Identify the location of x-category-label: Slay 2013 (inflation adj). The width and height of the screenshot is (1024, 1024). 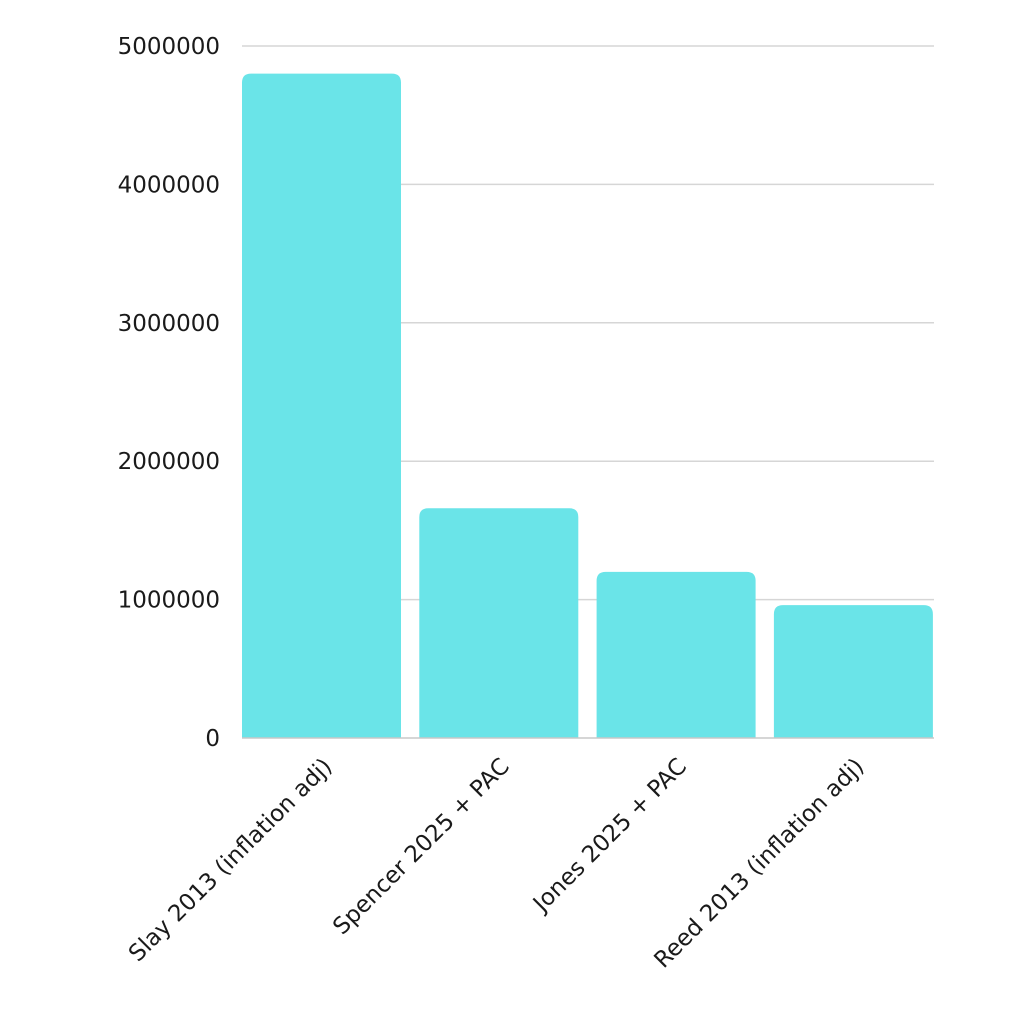
(230, 860).